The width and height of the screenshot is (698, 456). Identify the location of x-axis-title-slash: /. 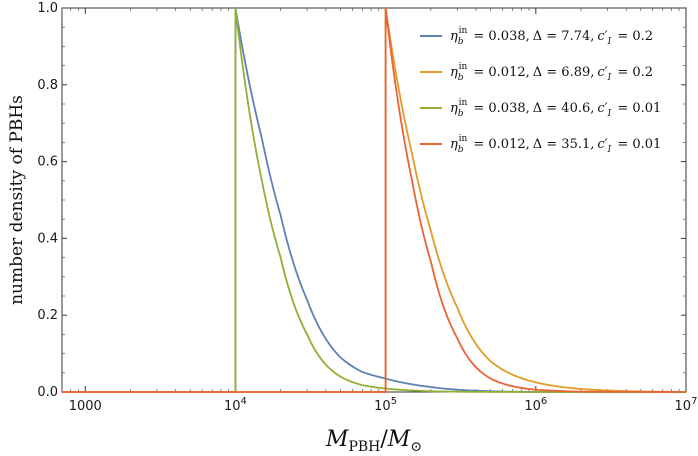
(384, 439).